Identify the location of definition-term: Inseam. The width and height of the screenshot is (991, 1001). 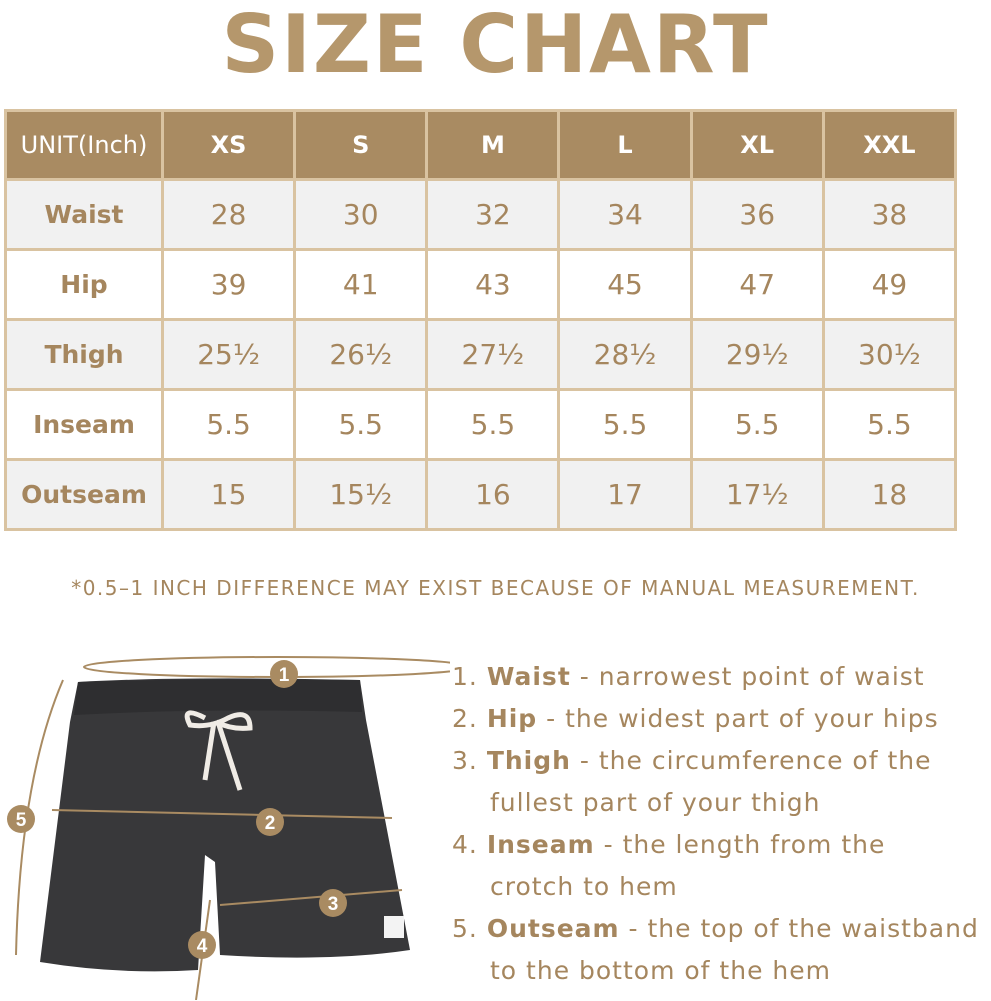
(540, 844).